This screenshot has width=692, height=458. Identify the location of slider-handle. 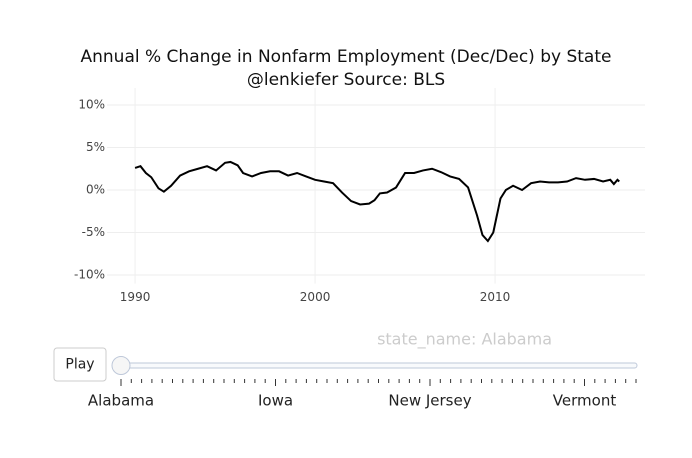
(121, 365).